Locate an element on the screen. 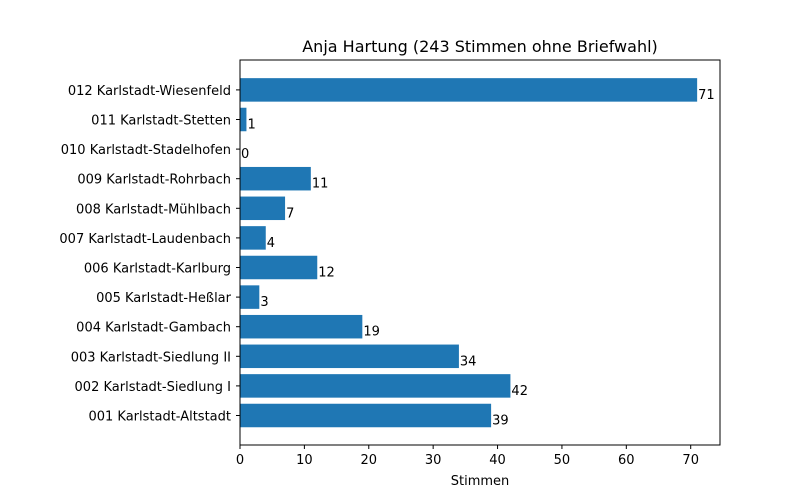  x-axis-label: Stimmen is located at coordinates (480, 481).